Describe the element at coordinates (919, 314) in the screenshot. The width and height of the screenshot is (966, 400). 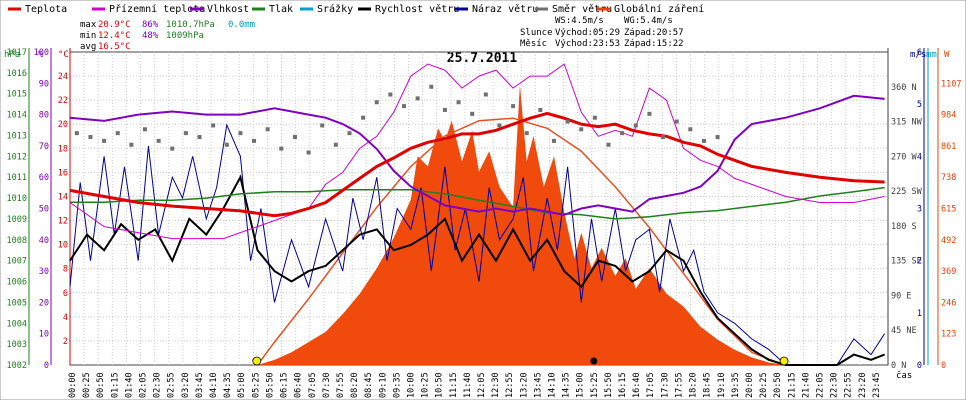
I see `y-wind-axis-tick: 1` at that location.